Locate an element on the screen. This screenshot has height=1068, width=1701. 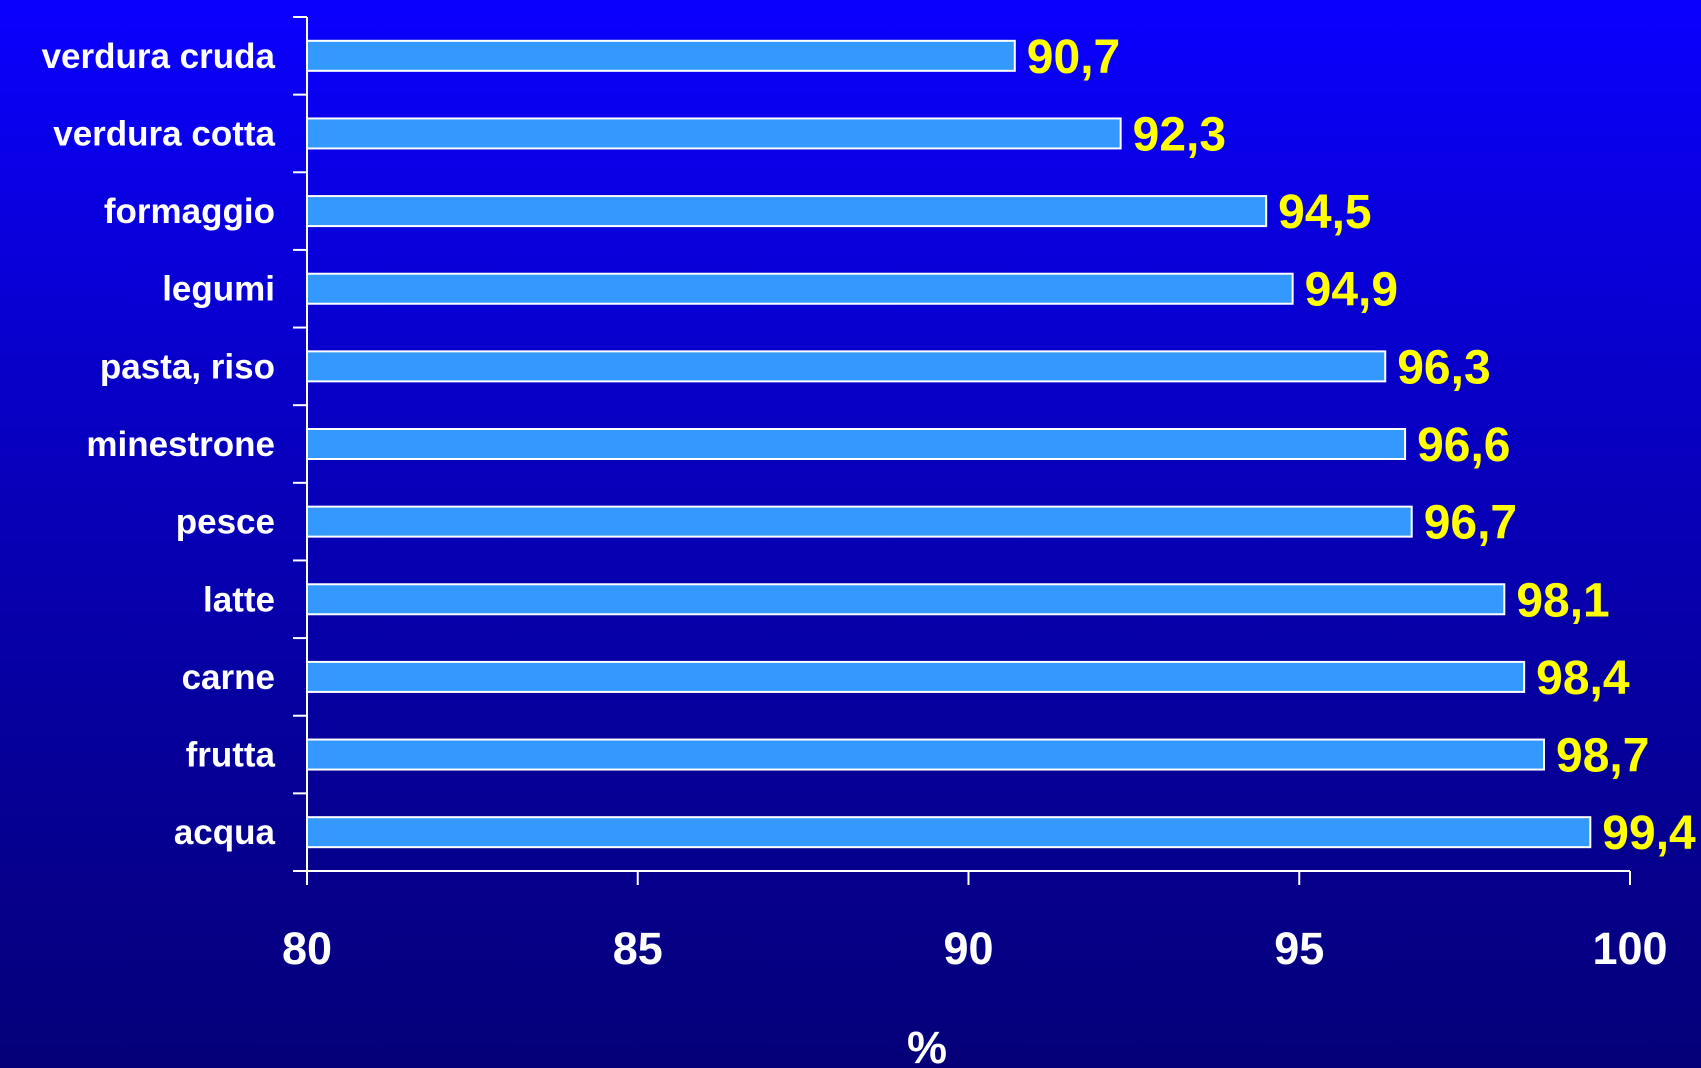
value-label: 92,3 is located at coordinates (1179, 134).